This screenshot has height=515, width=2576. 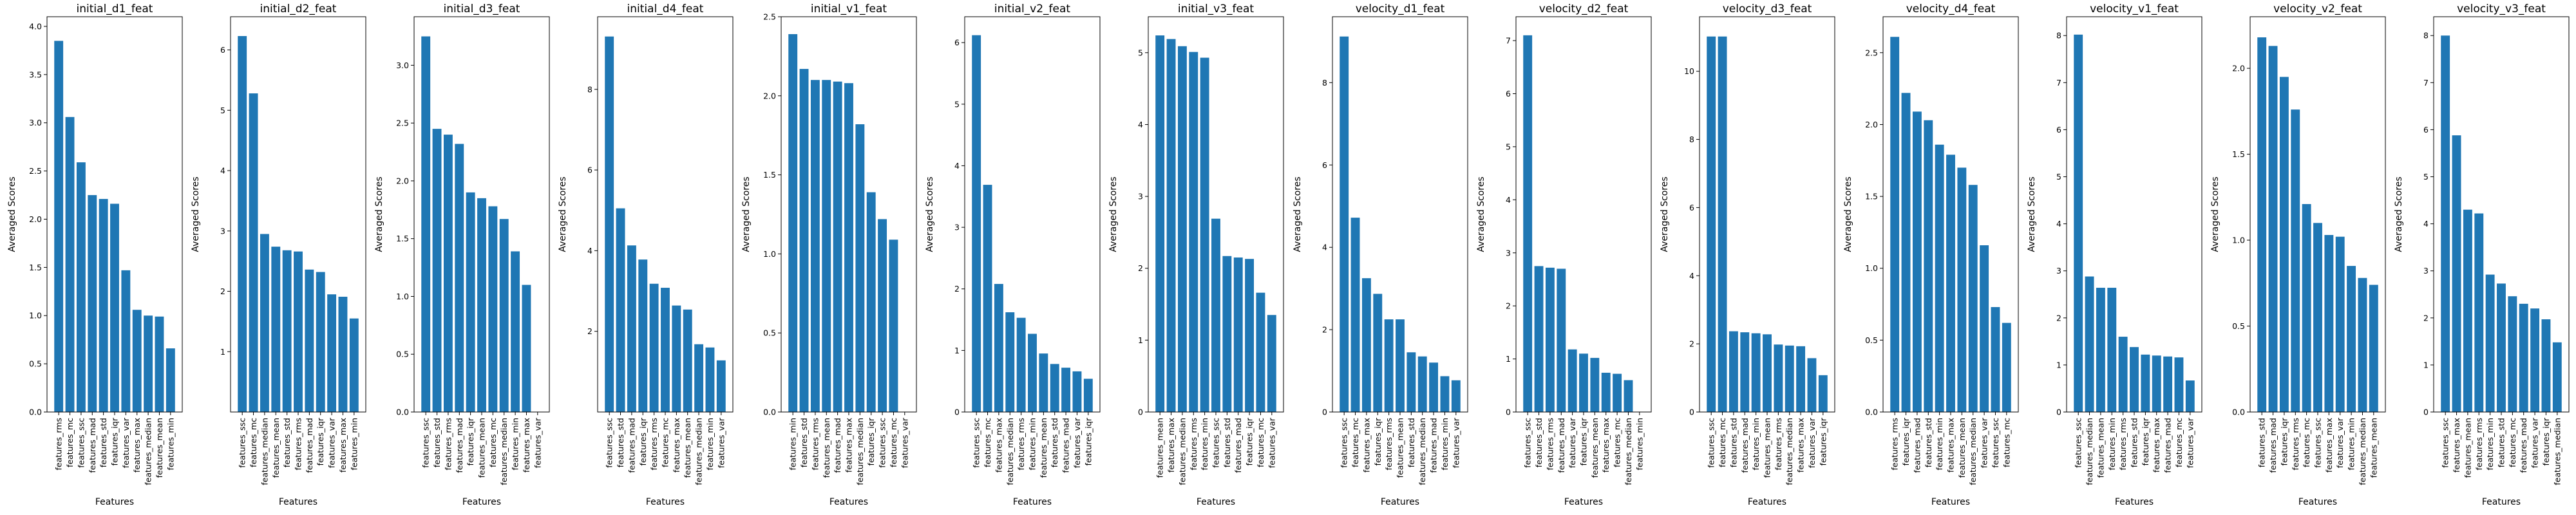 I want to click on y-tick-label: 7, so click(x=2426, y=83).